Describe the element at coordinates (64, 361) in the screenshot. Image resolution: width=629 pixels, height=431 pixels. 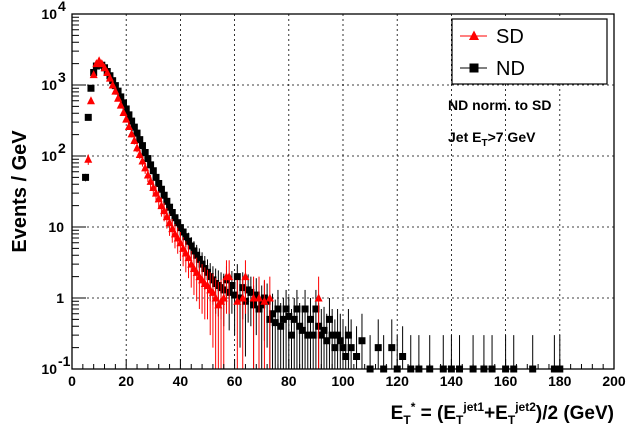
I see `y-tick-exponent: -1` at that location.